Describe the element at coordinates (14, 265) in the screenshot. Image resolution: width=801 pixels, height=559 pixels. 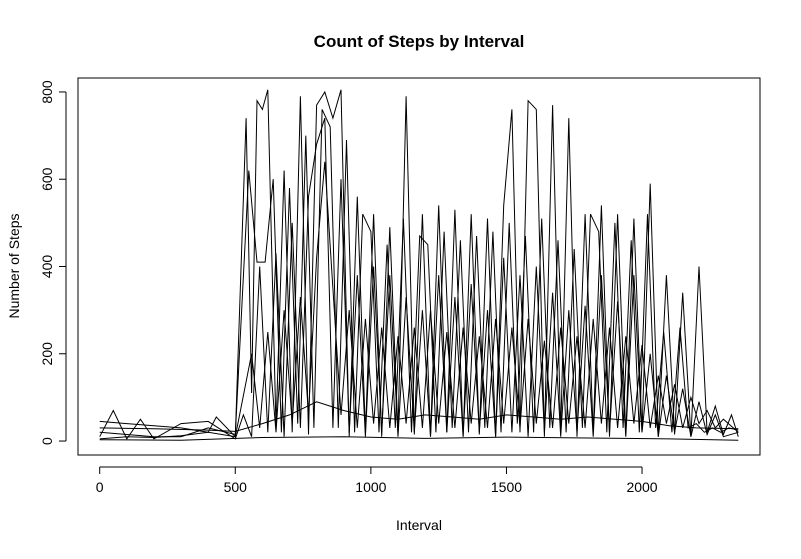
I see `y-axis-label: Number of Steps` at that location.